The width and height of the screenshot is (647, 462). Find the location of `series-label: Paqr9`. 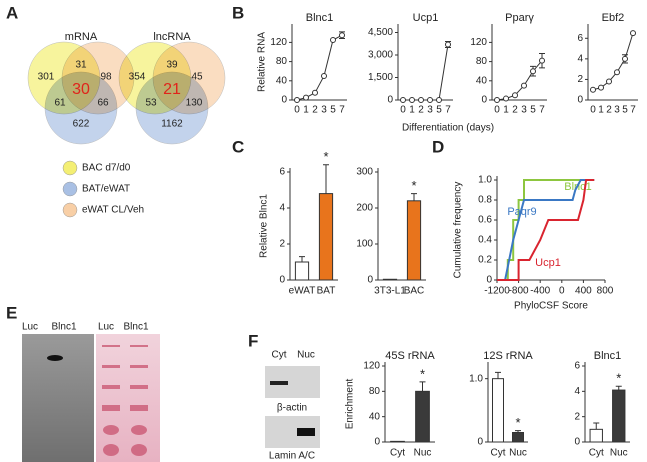

series-label: Paqr9 is located at coordinates (521, 212).